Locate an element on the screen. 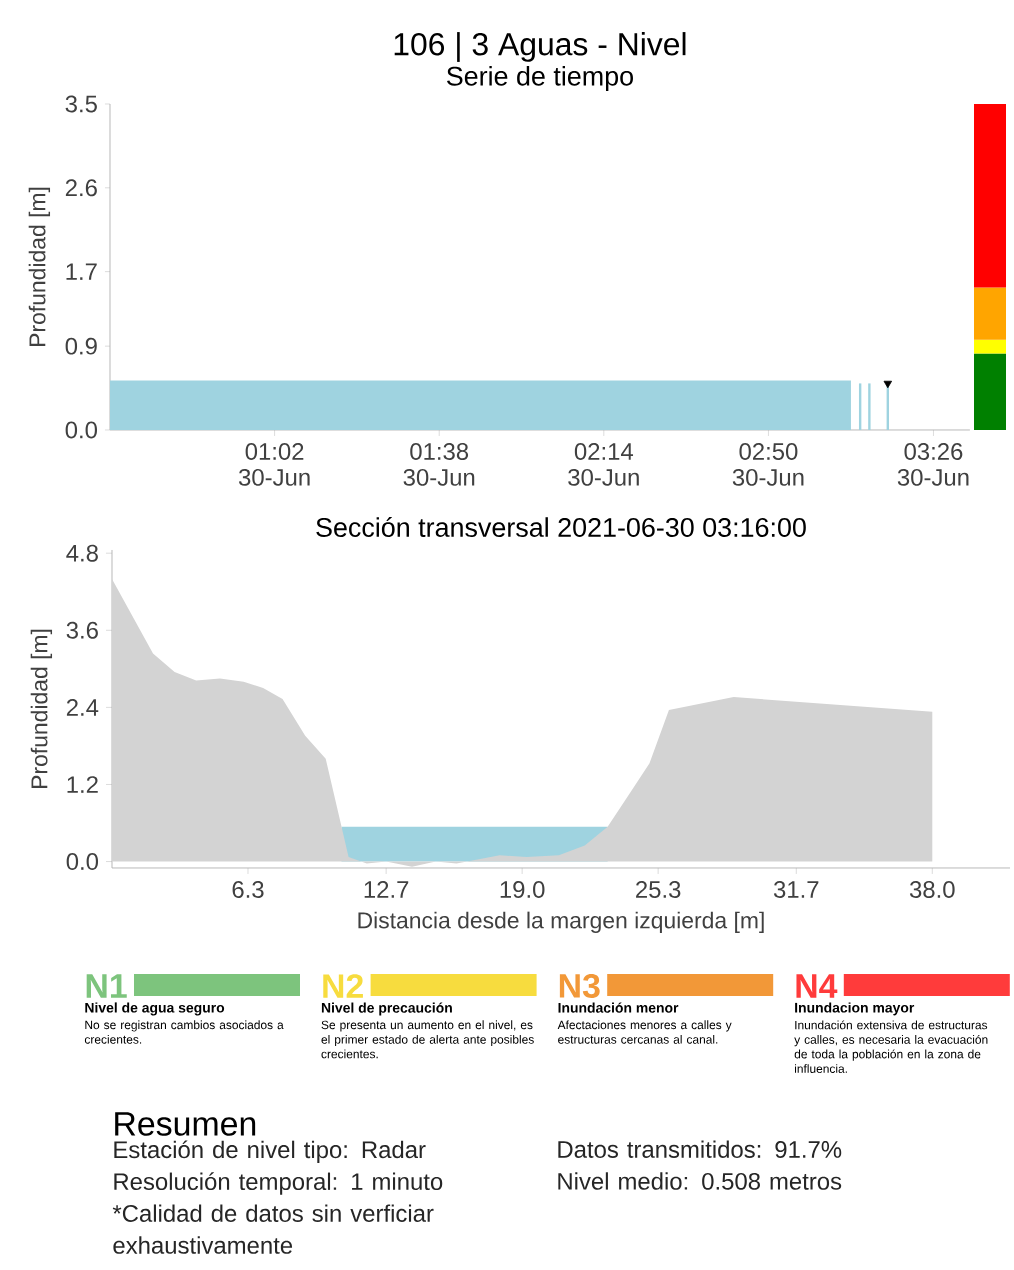 The width and height of the screenshot is (1014, 1270). x-tick-label: 31.7 is located at coordinates (796, 889).